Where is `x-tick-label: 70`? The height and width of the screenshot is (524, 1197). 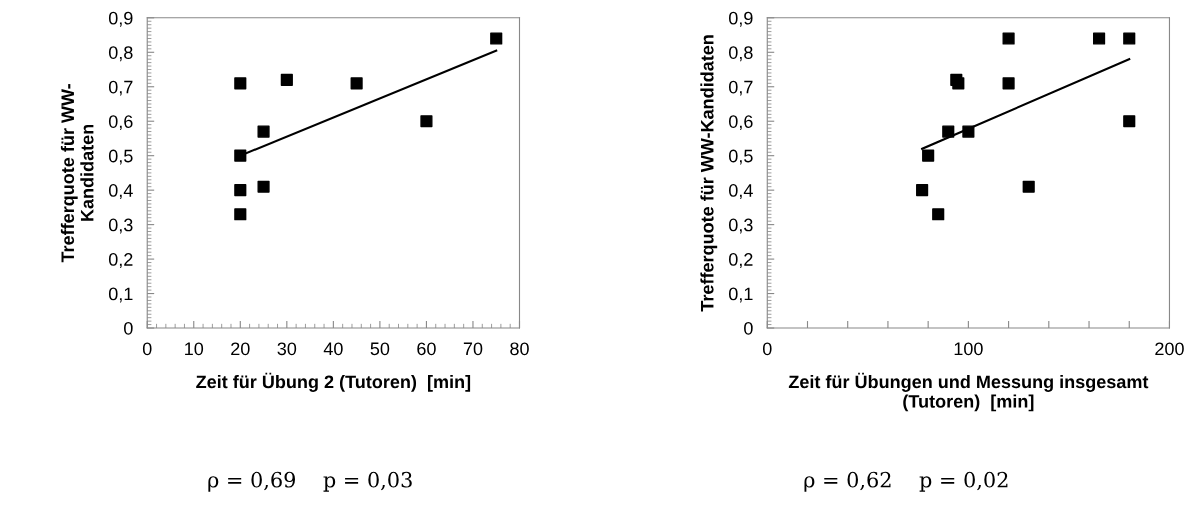 x-tick-label: 70 is located at coordinates (473, 349).